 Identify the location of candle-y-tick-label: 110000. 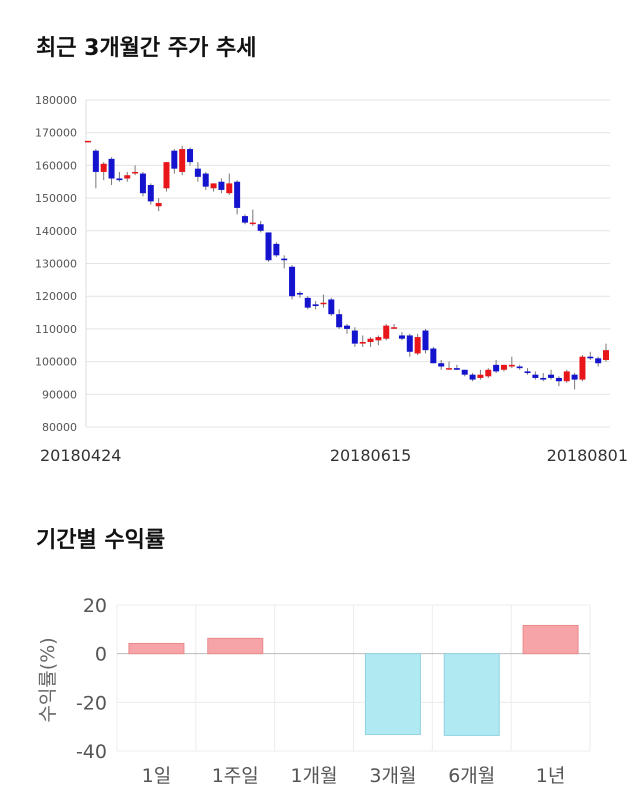
(56, 329).